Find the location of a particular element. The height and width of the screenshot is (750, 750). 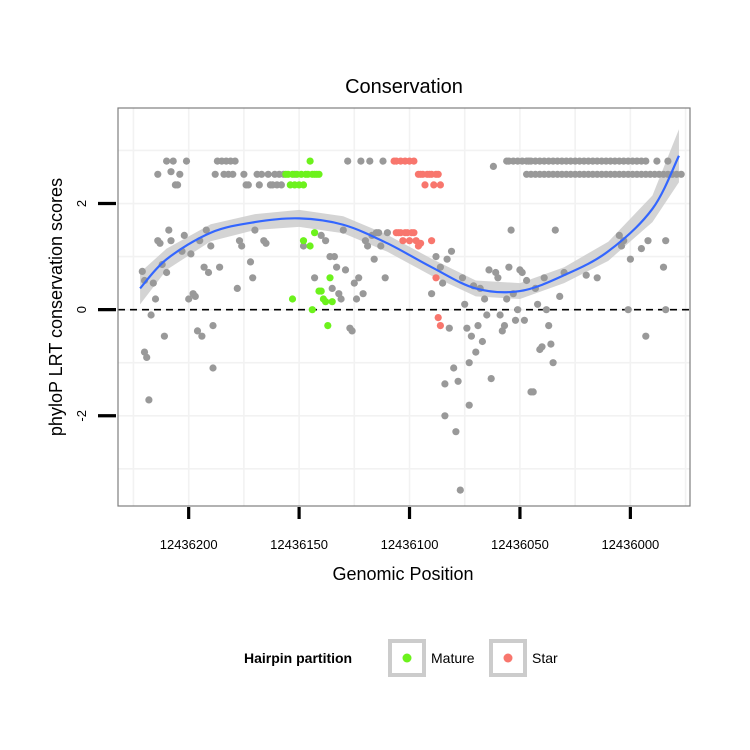

chart-title: Conservation is located at coordinates (404, 87).